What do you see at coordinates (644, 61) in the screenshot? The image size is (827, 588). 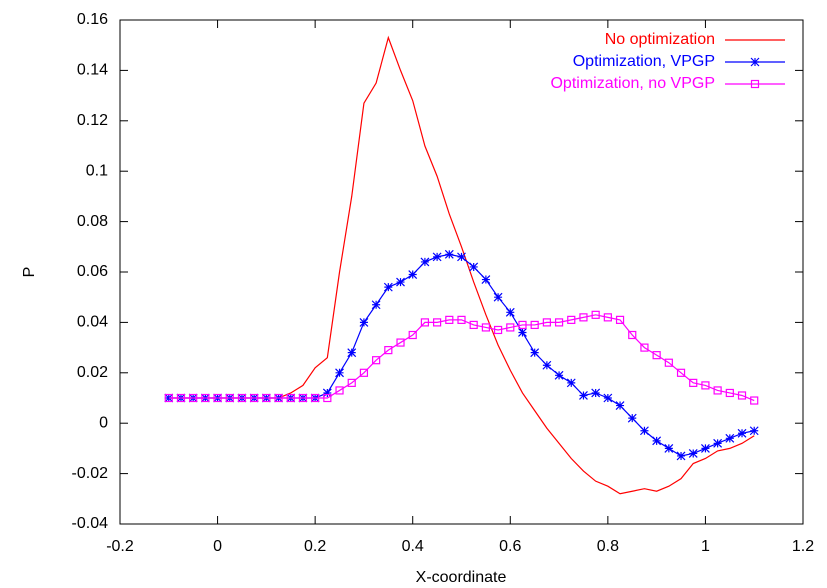 I see `legend-label: Optimization, VPGP` at bounding box center [644, 61].